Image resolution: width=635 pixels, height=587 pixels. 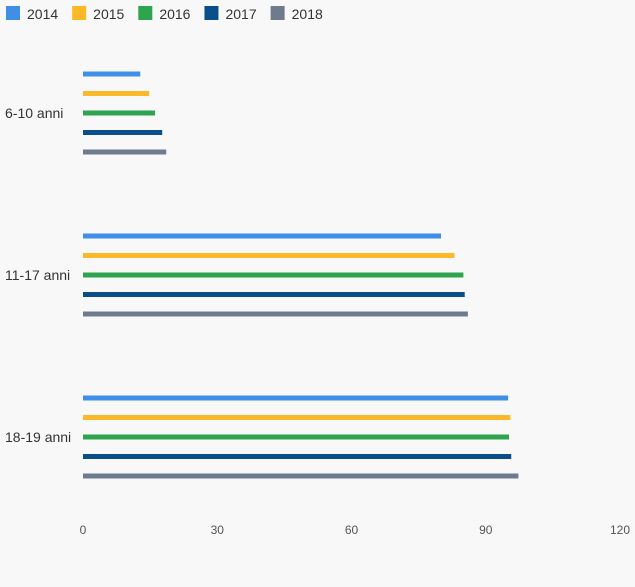 I want to click on legend-label-2016: 2016, so click(x=174, y=14).